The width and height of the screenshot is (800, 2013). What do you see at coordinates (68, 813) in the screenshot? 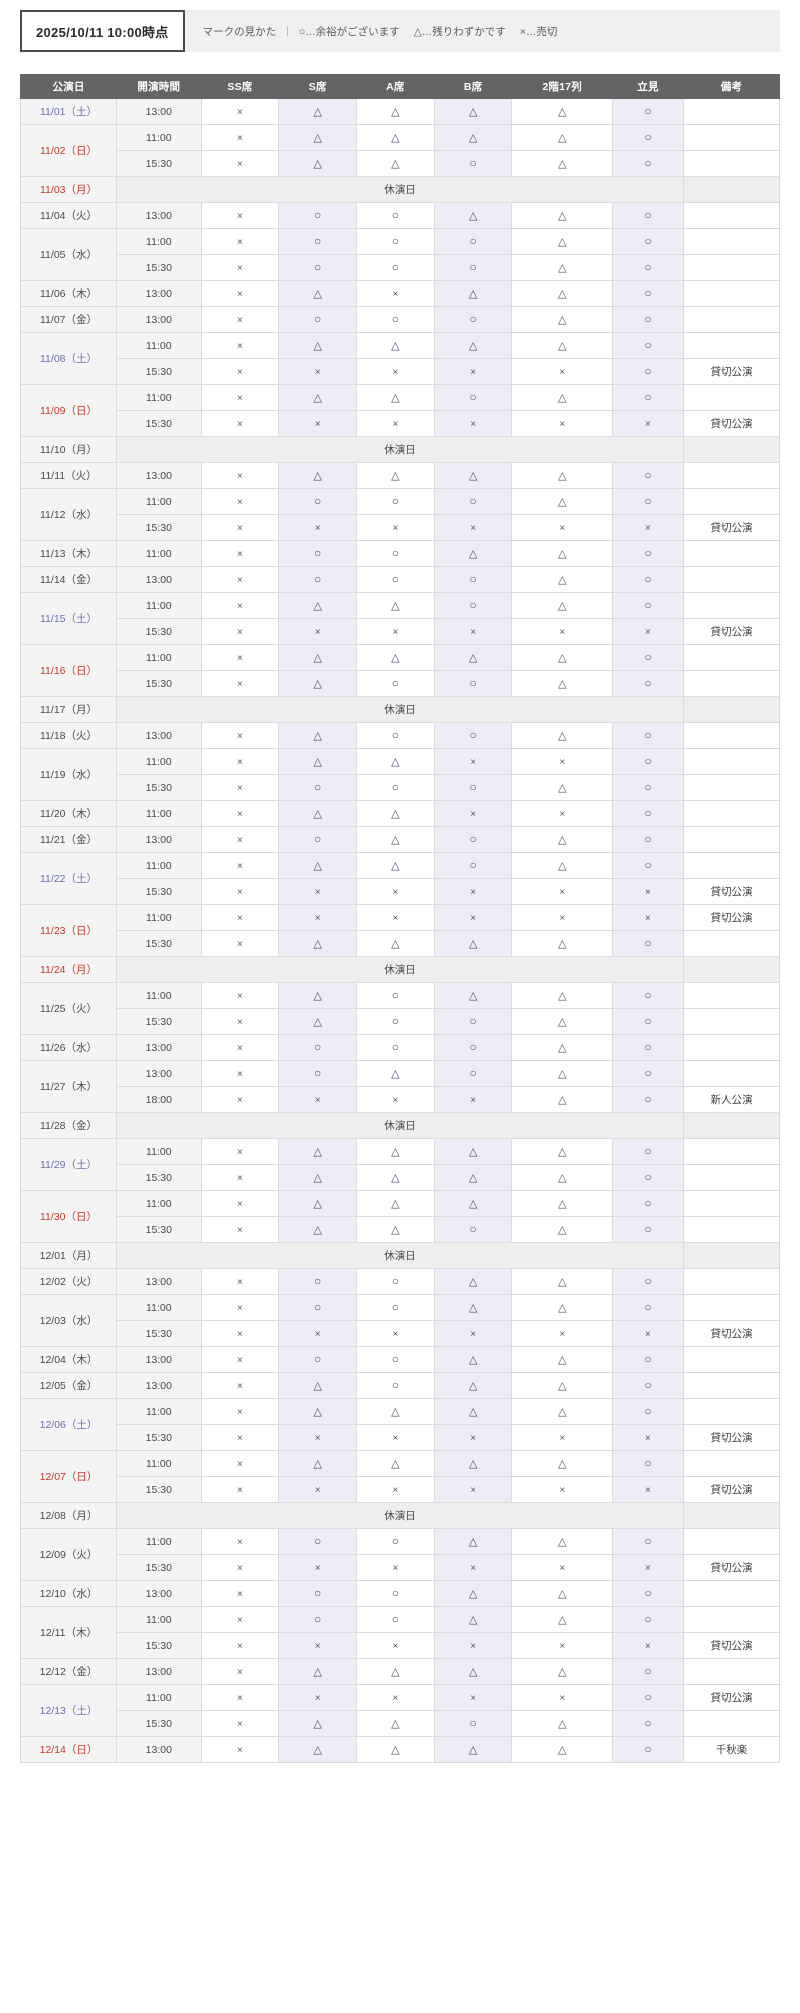
I see `performance-date: 11/20（木）` at bounding box center [68, 813].